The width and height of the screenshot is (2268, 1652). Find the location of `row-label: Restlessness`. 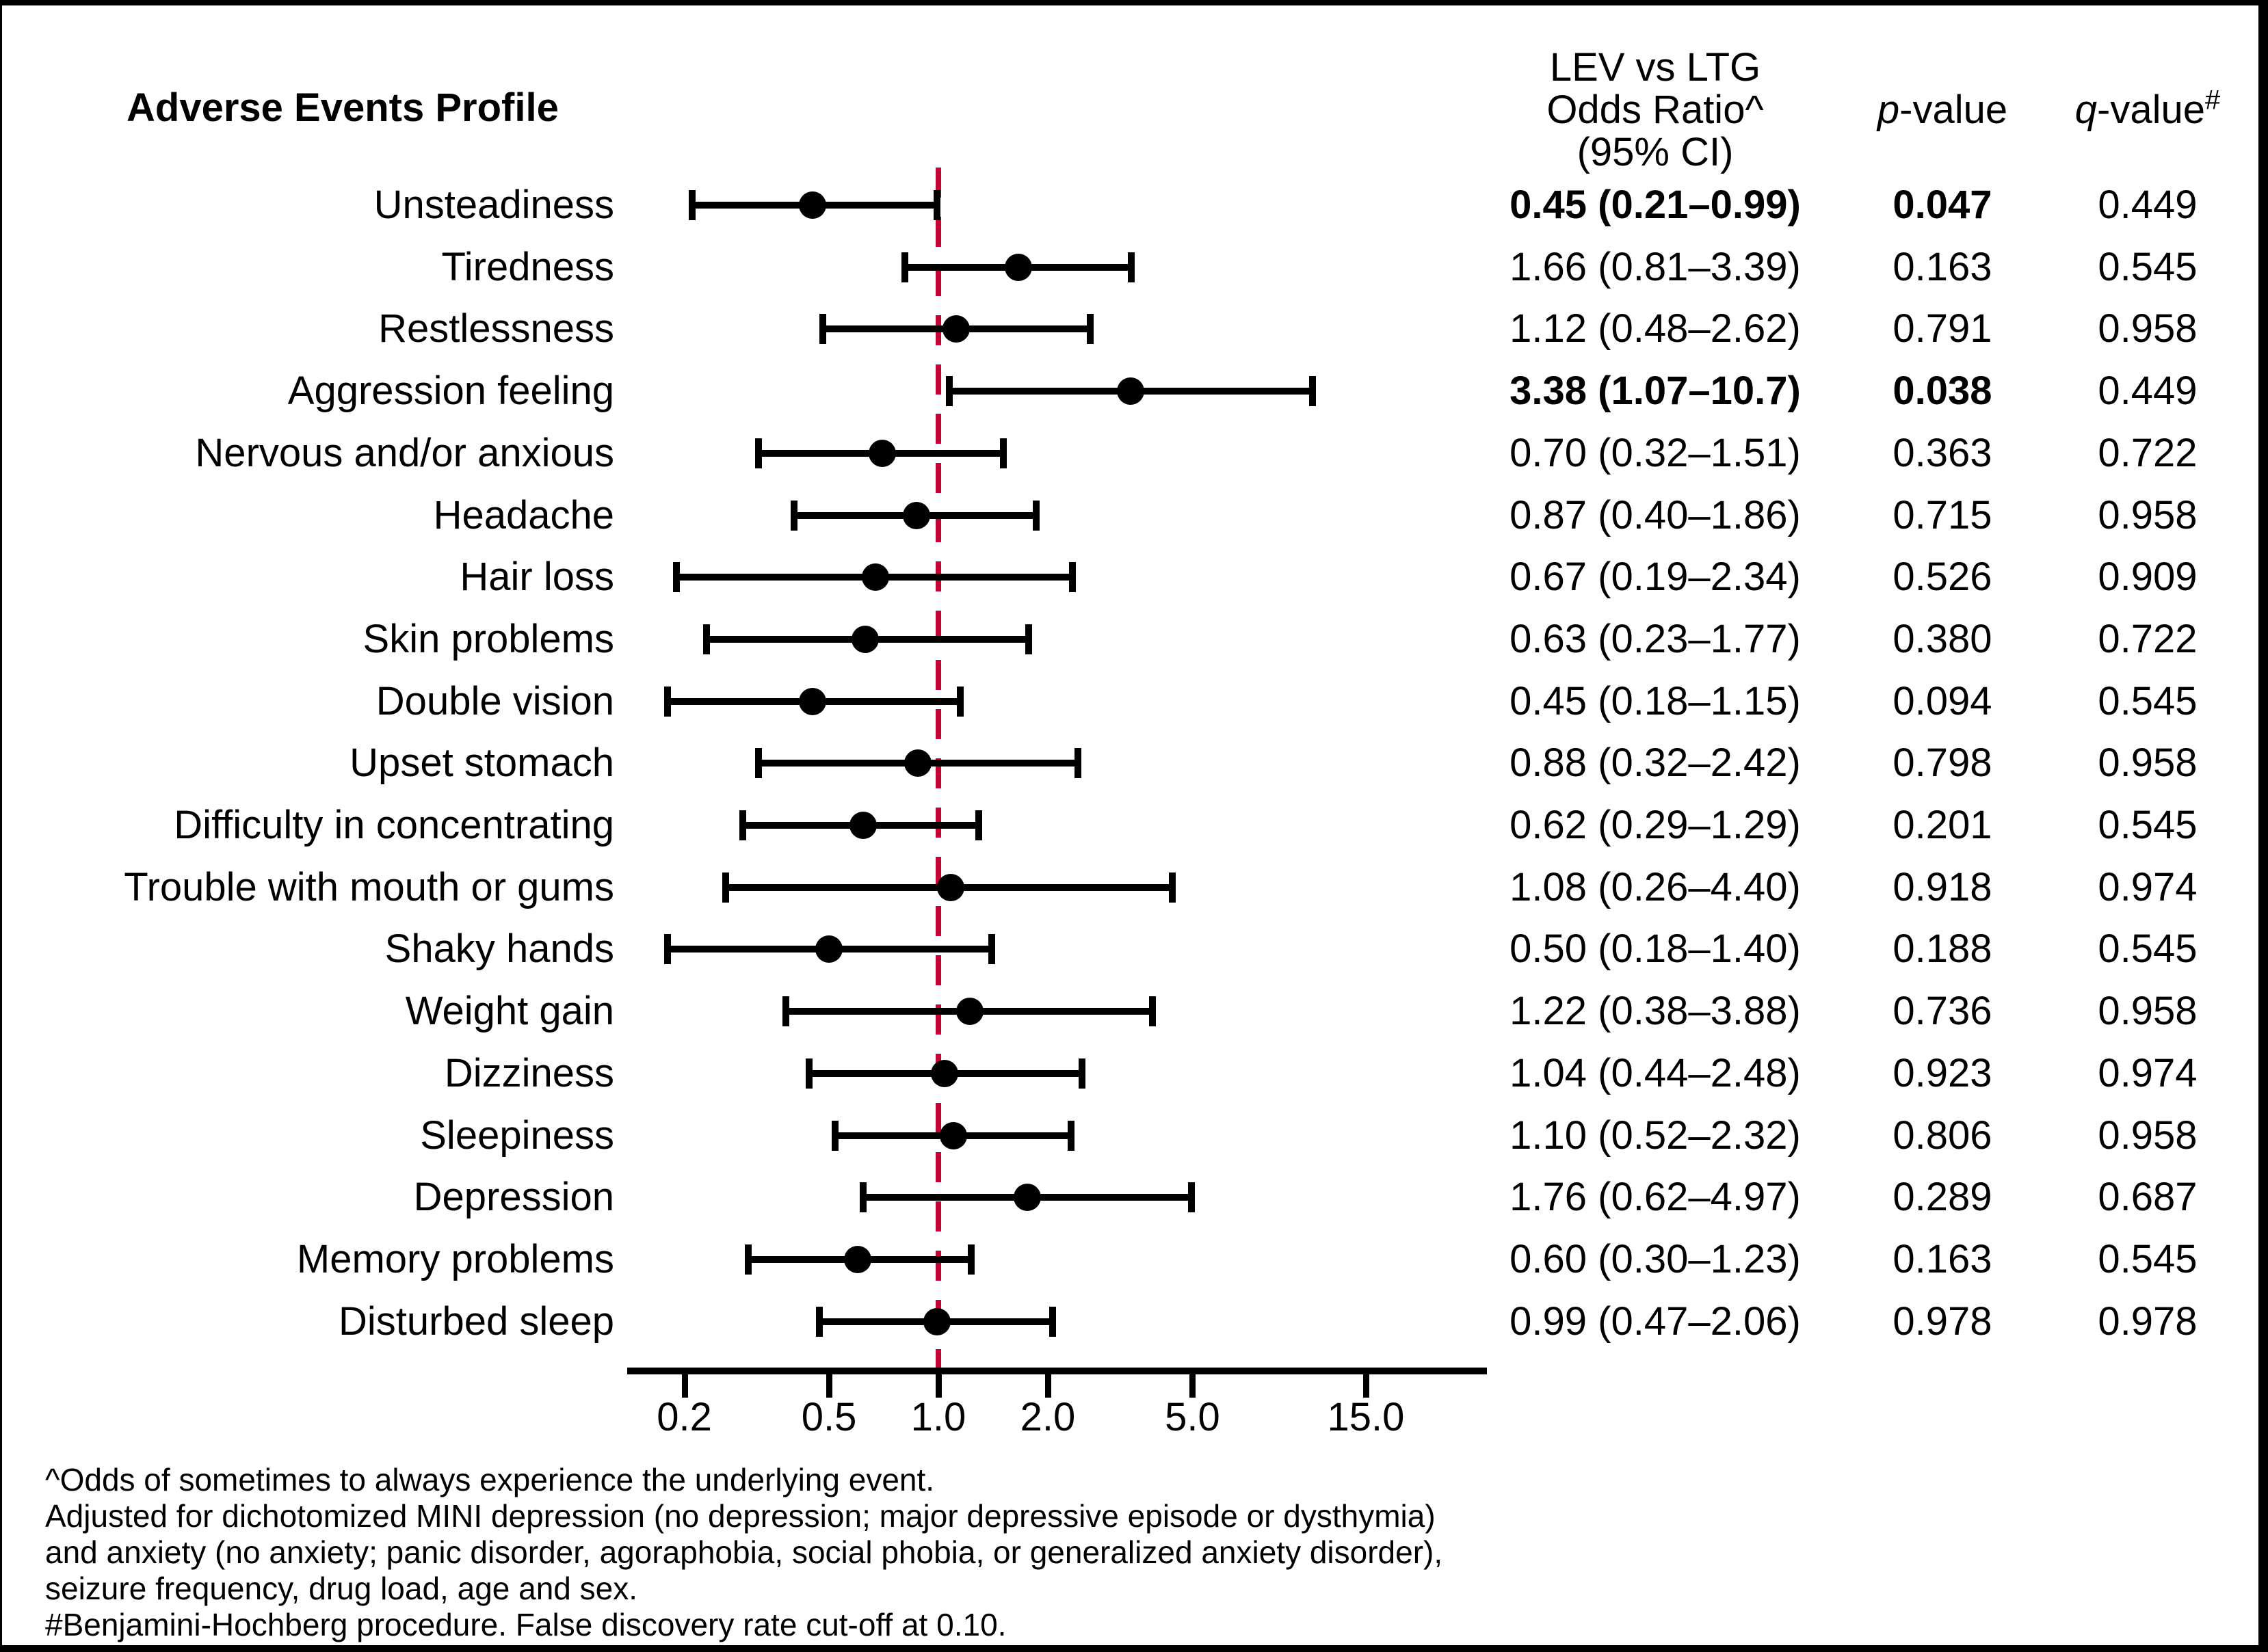

row-label: Restlessness is located at coordinates (496, 328).